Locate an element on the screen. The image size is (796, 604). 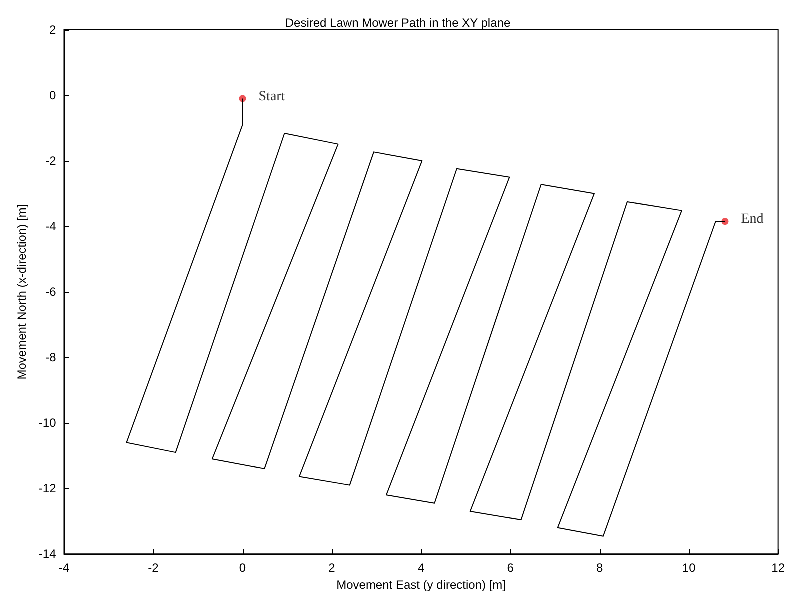
y-tick-label: -6 is located at coordinates (51, 292).